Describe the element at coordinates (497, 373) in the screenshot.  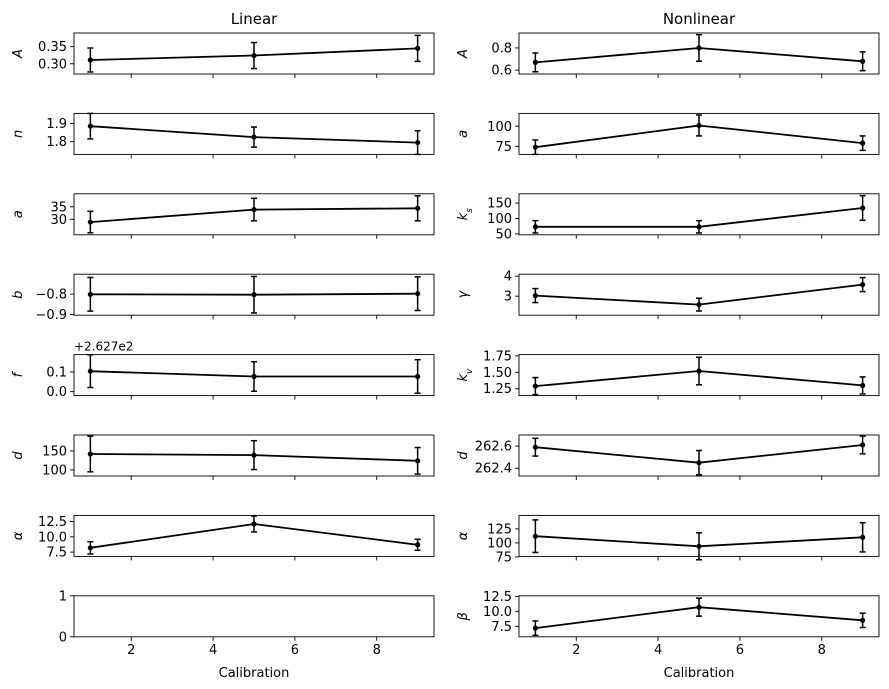
I see `y-tick-label: 1.50` at that location.